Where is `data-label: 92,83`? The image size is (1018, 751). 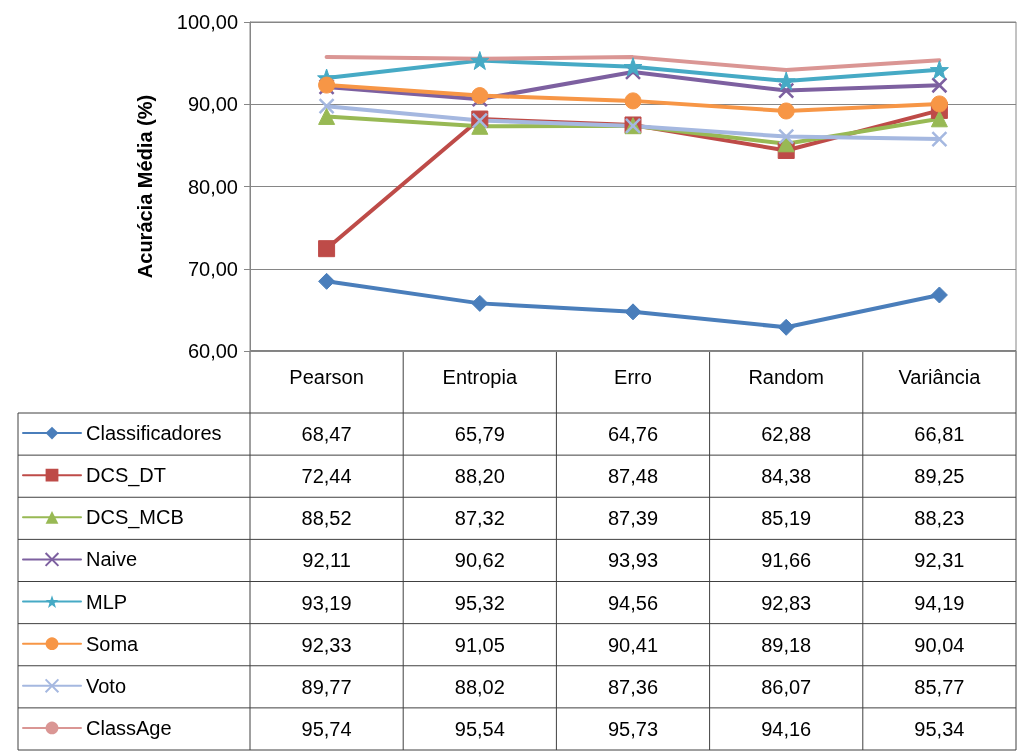
data-label: 92,83 is located at coordinates (786, 602).